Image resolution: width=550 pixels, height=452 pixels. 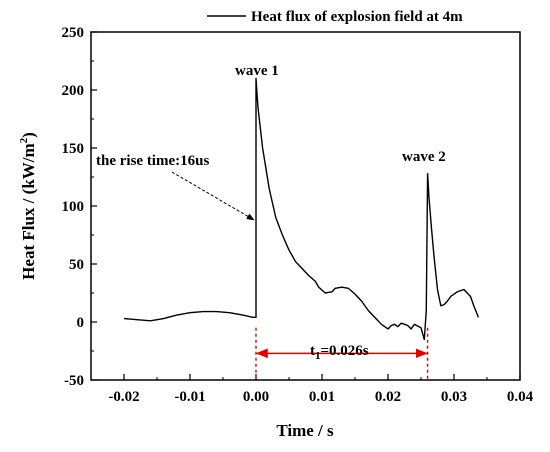 I want to click on x-tick-label: 0.01, so click(x=322, y=397).